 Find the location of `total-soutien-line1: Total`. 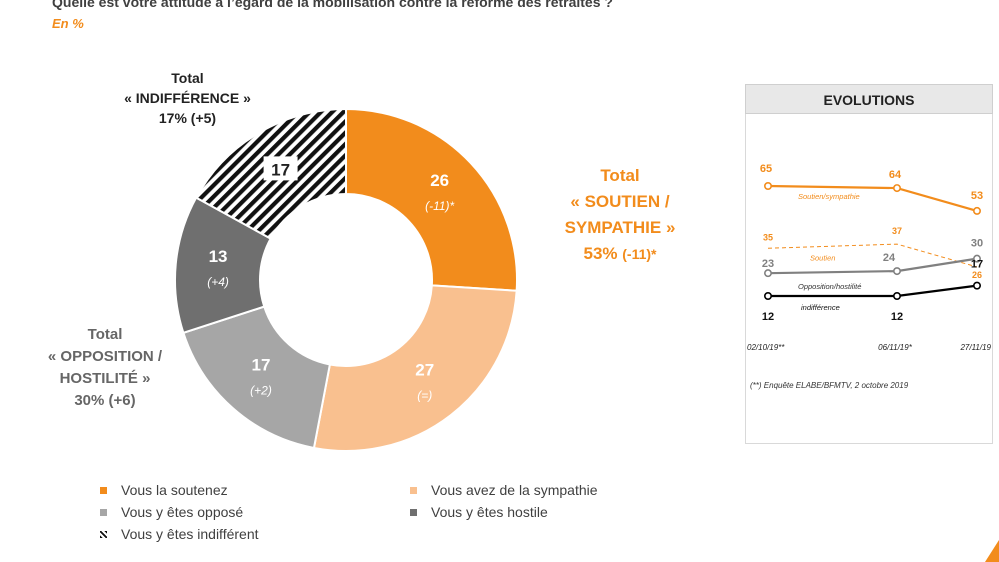

total-soutien-line1: Total is located at coordinates (620, 175).